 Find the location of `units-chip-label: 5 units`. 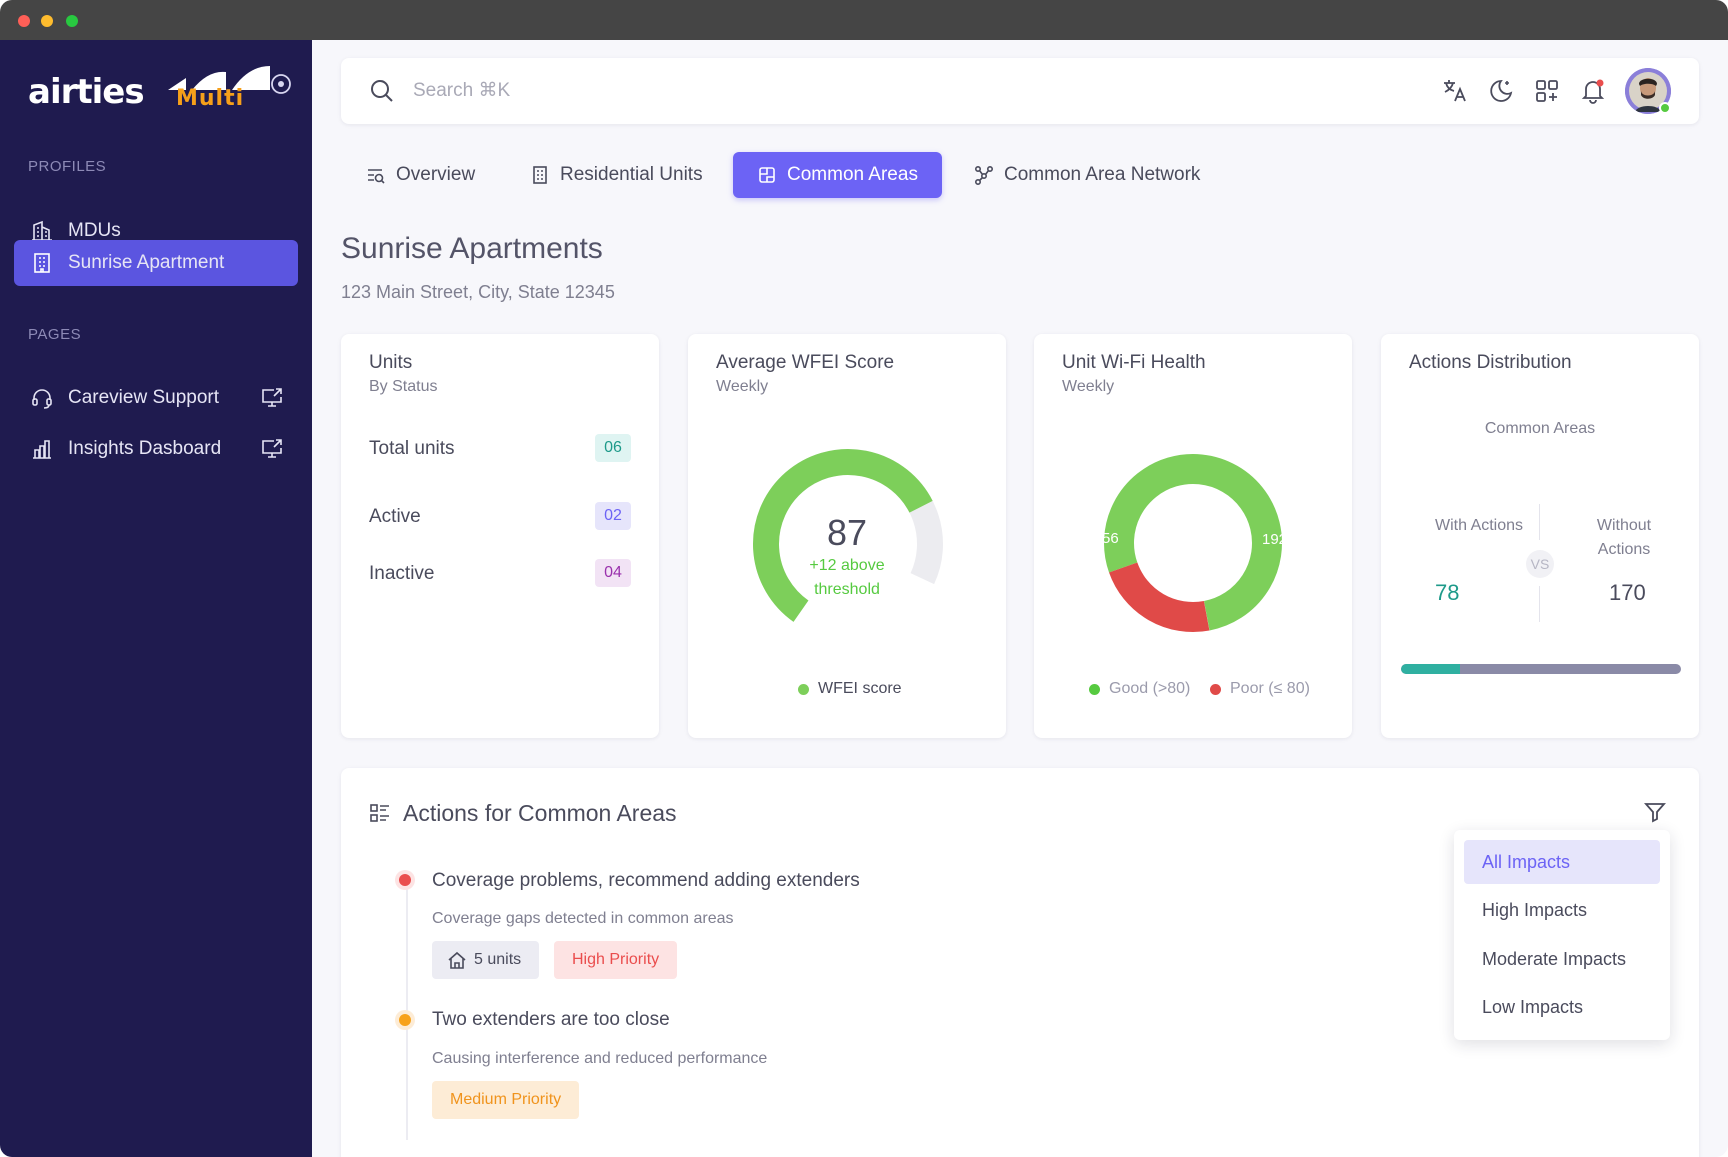

units-chip-label: 5 units is located at coordinates (498, 959).